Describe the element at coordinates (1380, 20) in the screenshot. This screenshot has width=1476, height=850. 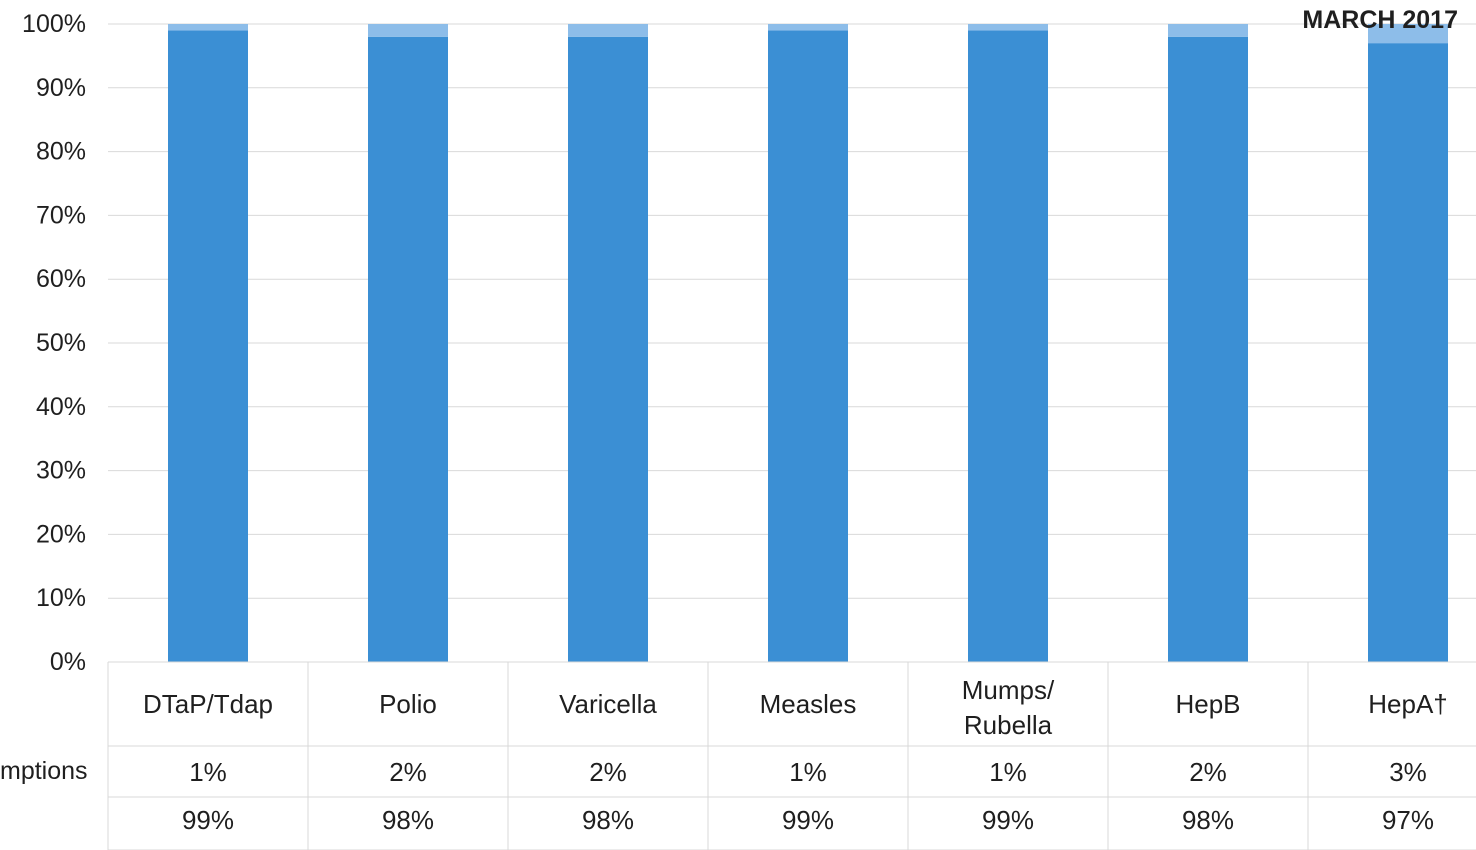
I see `chart-title: MARCH 2017` at that location.